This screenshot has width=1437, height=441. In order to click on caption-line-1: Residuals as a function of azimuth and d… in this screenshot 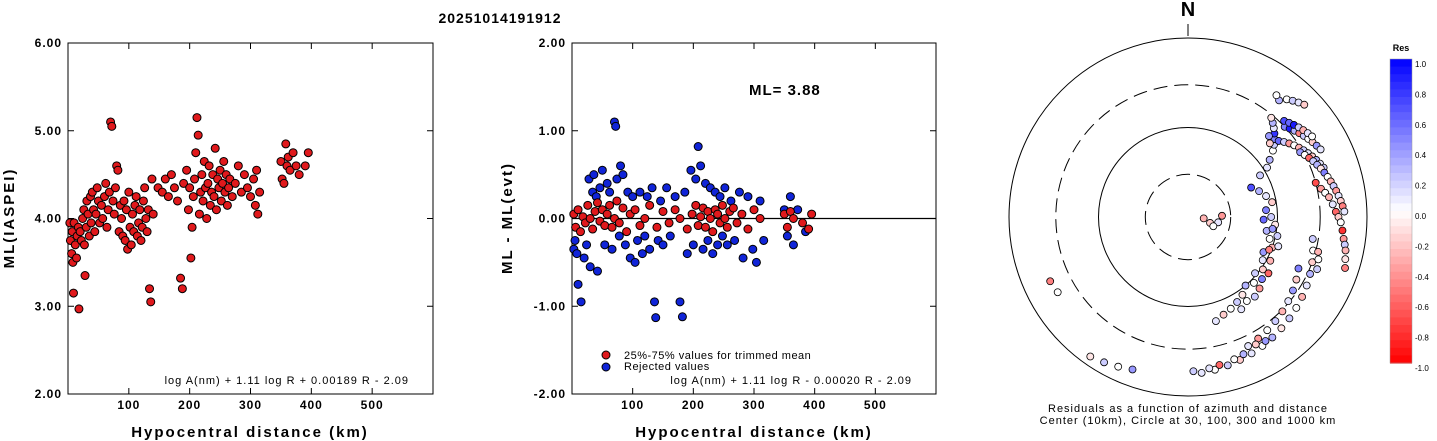, I will do `click(1188, 409)`.